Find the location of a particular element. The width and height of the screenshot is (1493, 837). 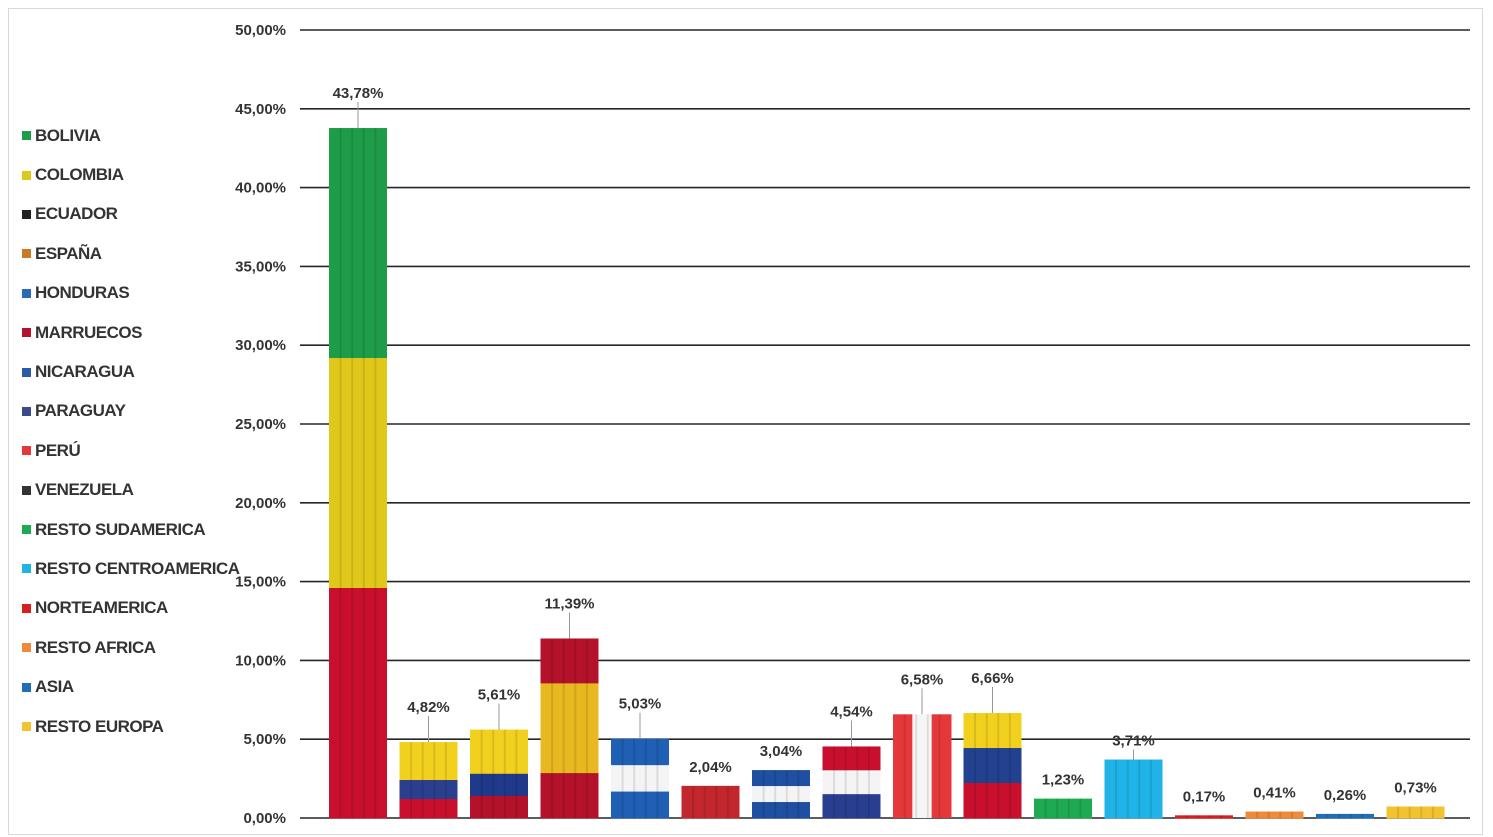

data-label: 0,41% is located at coordinates (1274, 793).